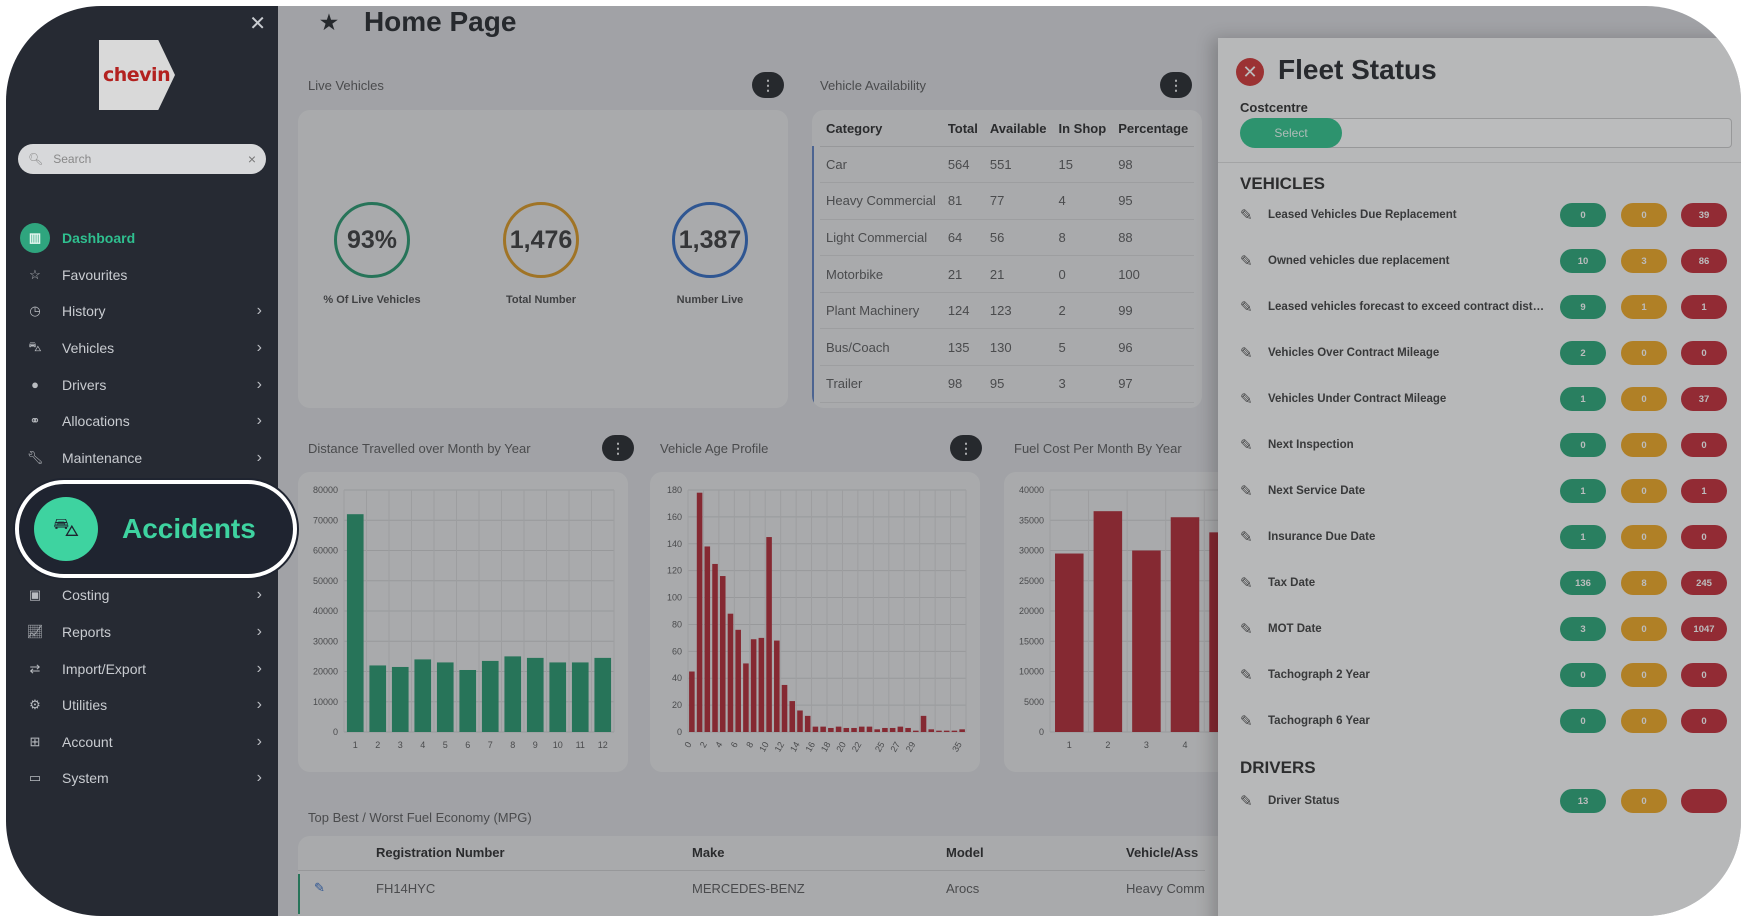 The width and height of the screenshot is (1751, 922). Describe the element at coordinates (1007, 274) in the screenshot. I see `table-row: Motorbike 21 21 0 100` at that location.